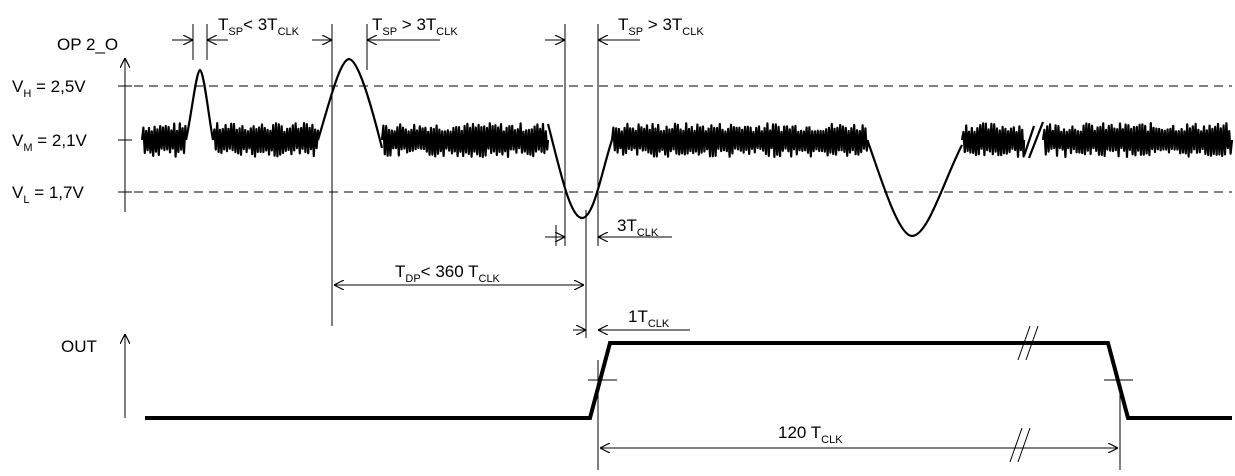 The image size is (1235, 476). Describe the element at coordinates (448, 273) in the screenshot. I see `tdp-label: TDP< 360 TCLK` at that location.